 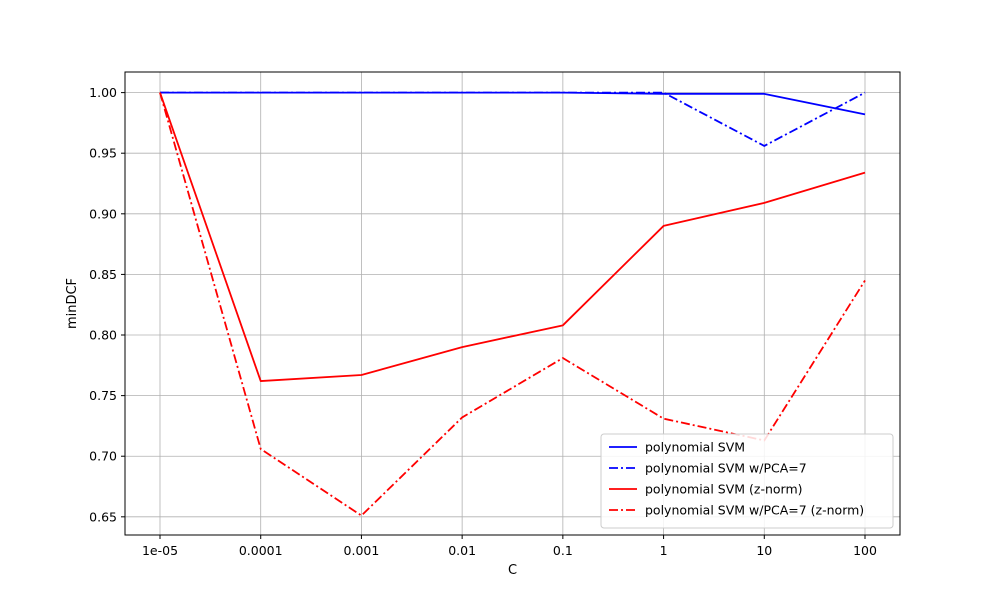 What do you see at coordinates (726, 468) in the screenshot?
I see `legend-label: polynomial SVM w/PCA=7` at bounding box center [726, 468].